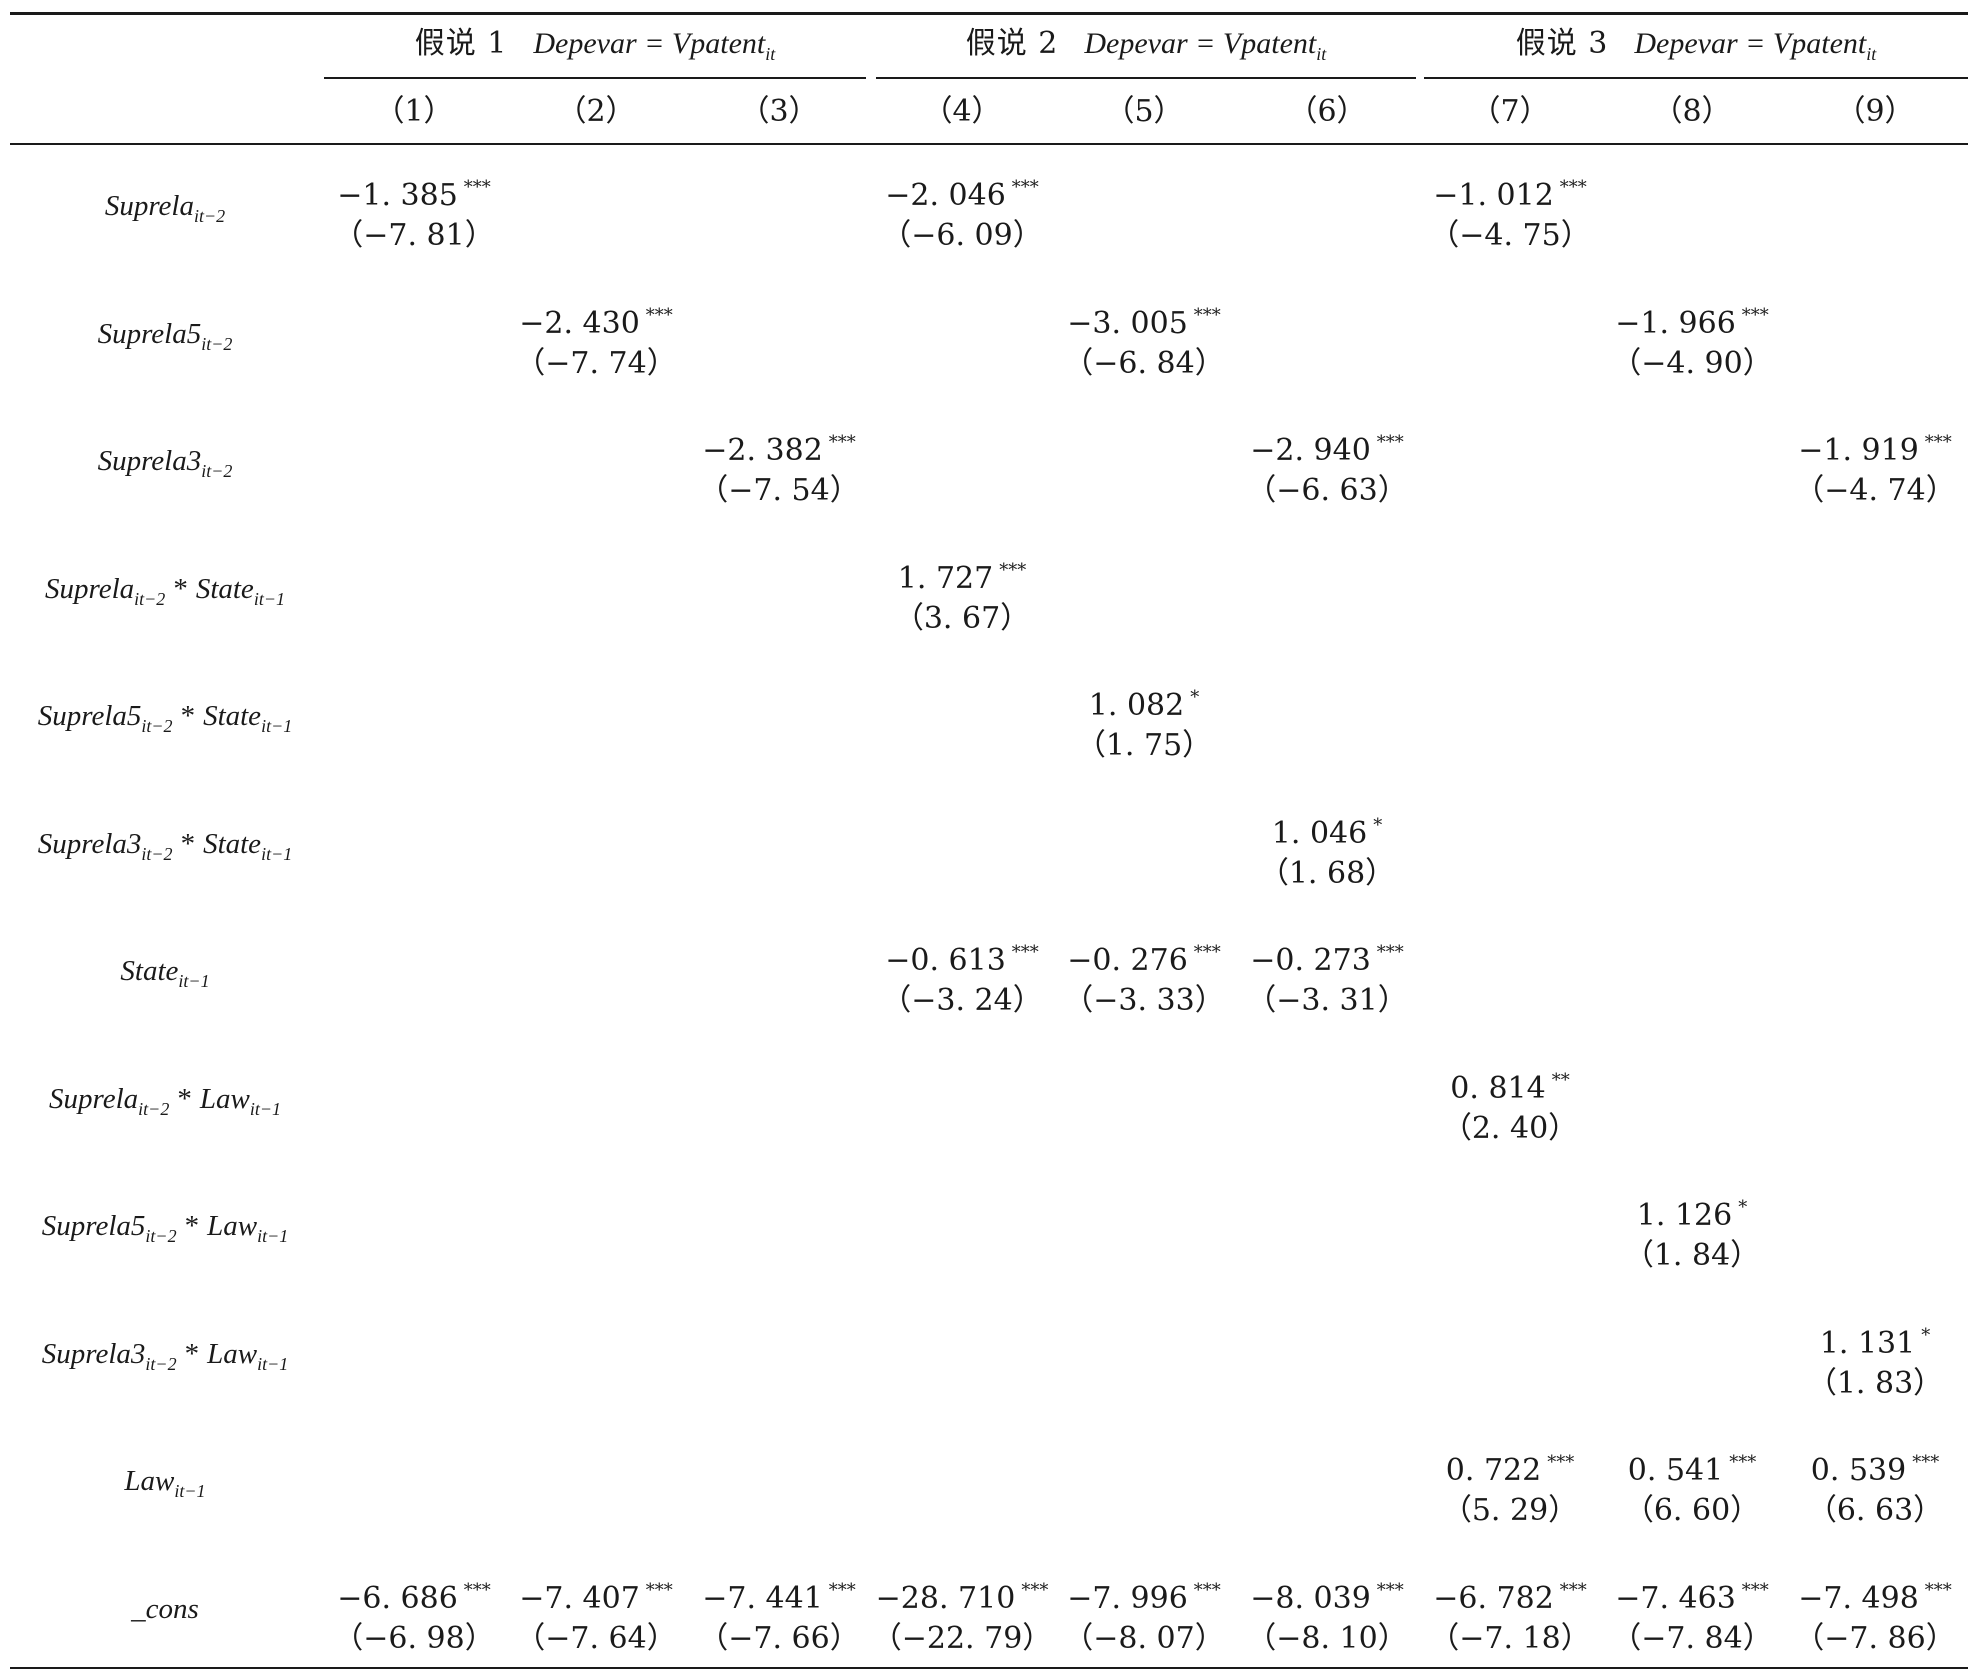 The width and height of the screenshot is (1976, 1676). Describe the element at coordinates (192, 1226) in the screenshot. I see `interaction-operator: *` at that location.